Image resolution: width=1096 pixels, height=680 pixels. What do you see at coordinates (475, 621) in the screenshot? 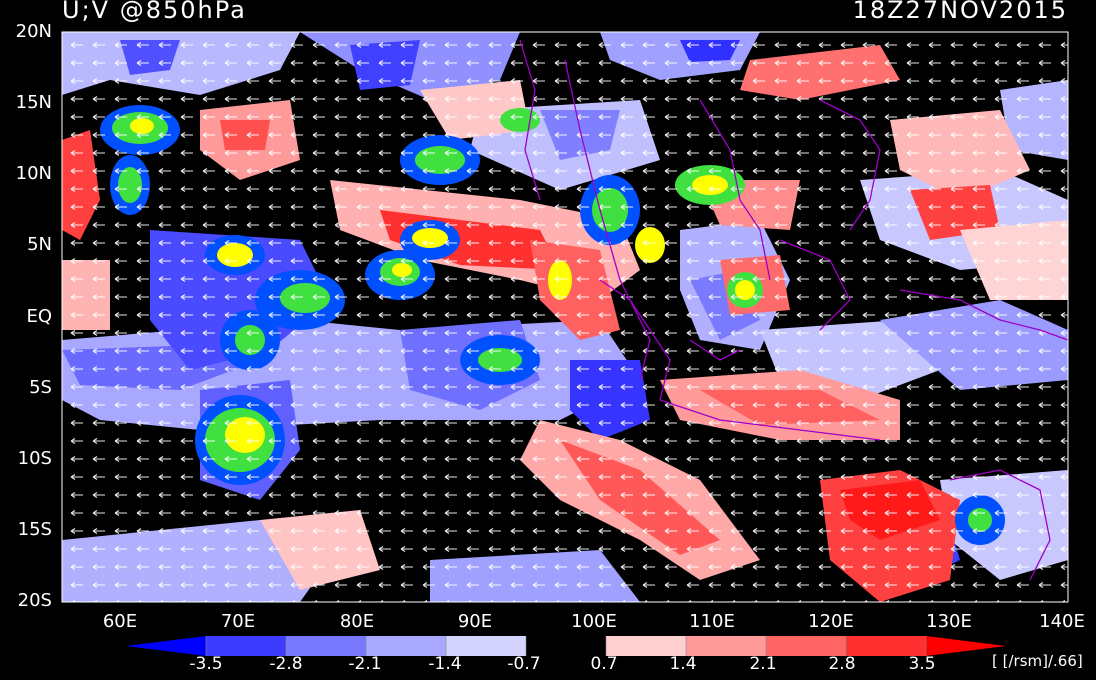
I see `lon-label: 90E` at bounding box center [475, 621].